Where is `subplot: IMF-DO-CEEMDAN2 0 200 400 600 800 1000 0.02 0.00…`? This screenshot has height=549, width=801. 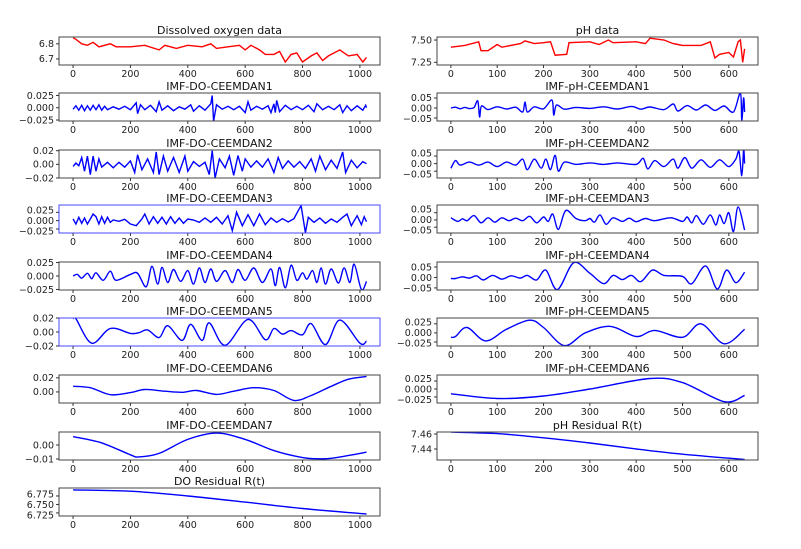 subplot: IMF-DO-CEEMDAN2 0 200 400 600 800 1000 0.02 0.00… is located at coordinates (203, 165).